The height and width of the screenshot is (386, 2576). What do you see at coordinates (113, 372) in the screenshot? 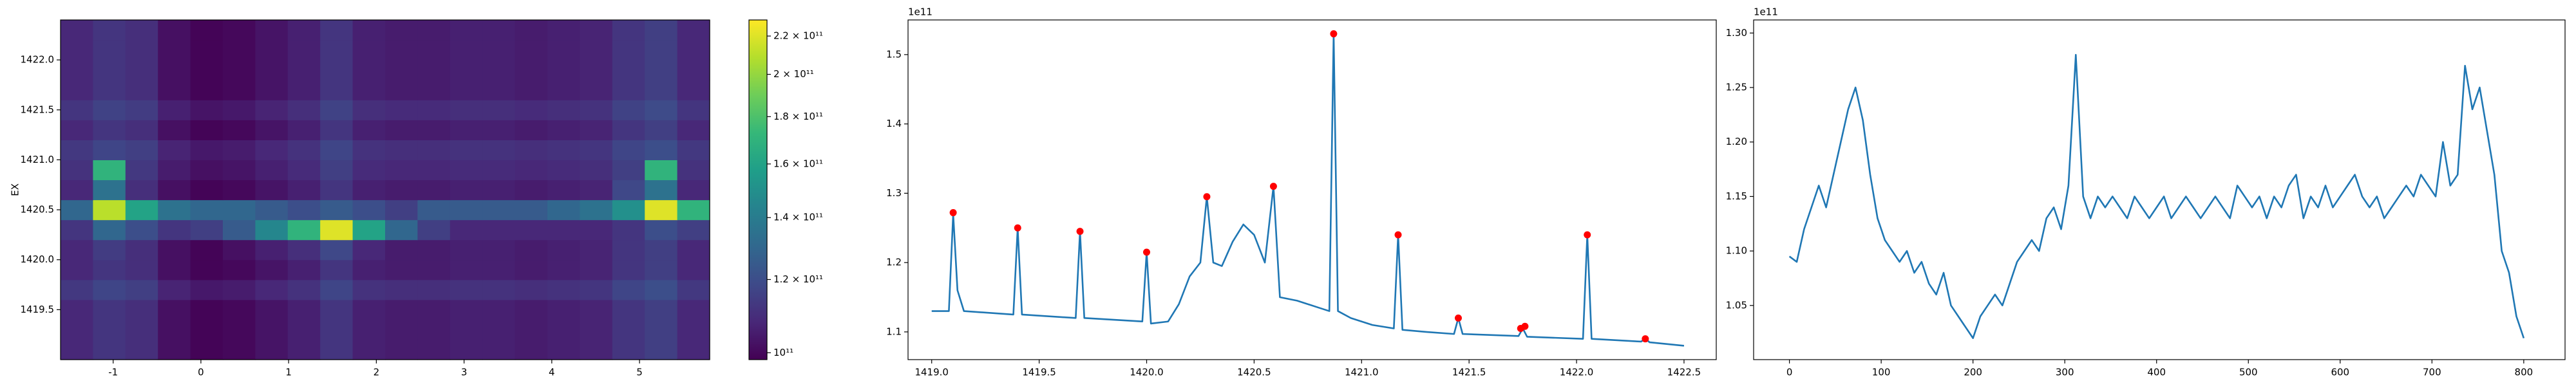
I see `x-tick-label: -1` at bounding box center [113, 372].